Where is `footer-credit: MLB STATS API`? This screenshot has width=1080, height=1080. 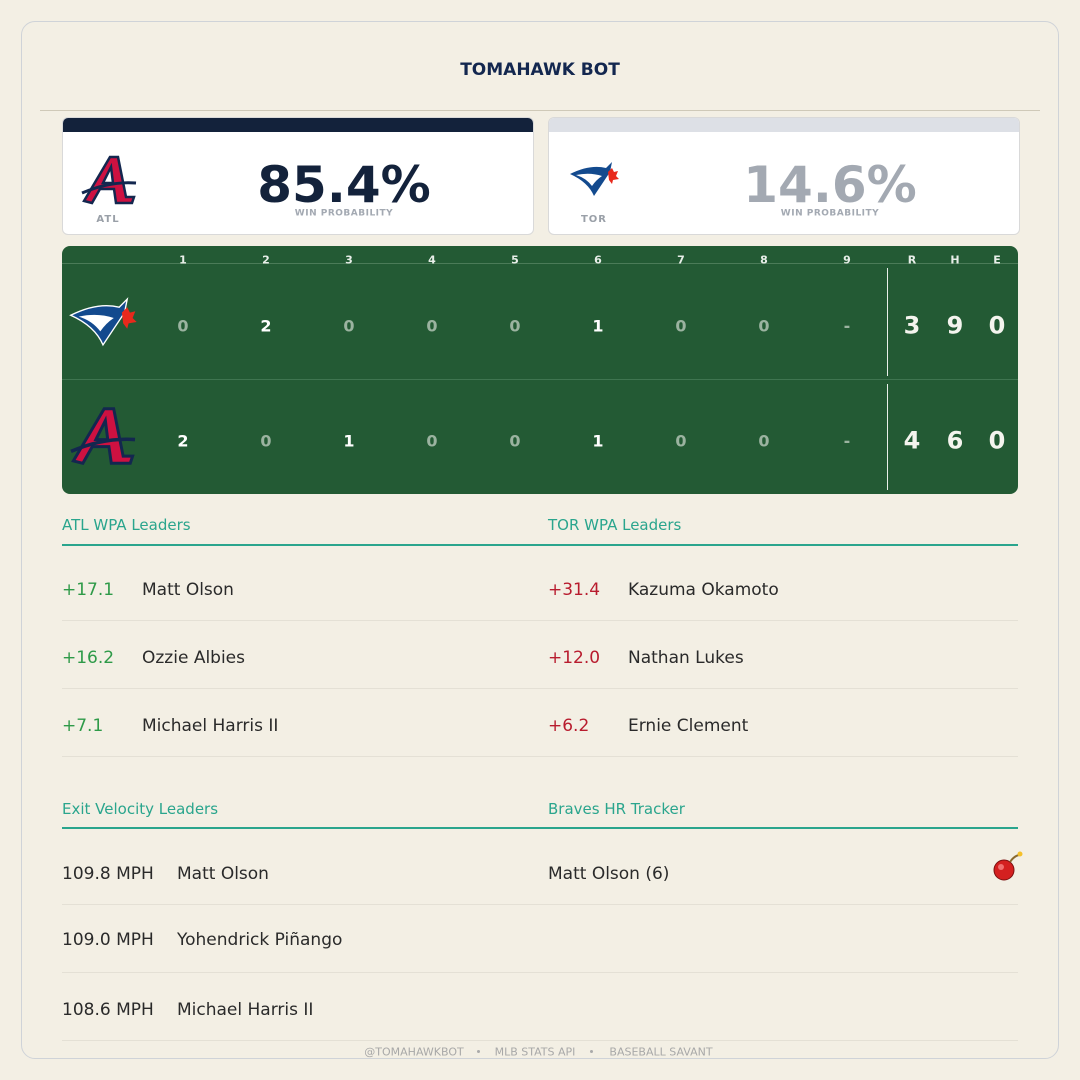
footer-credit: MLB STATS API is located at coordinates (535, 1052).